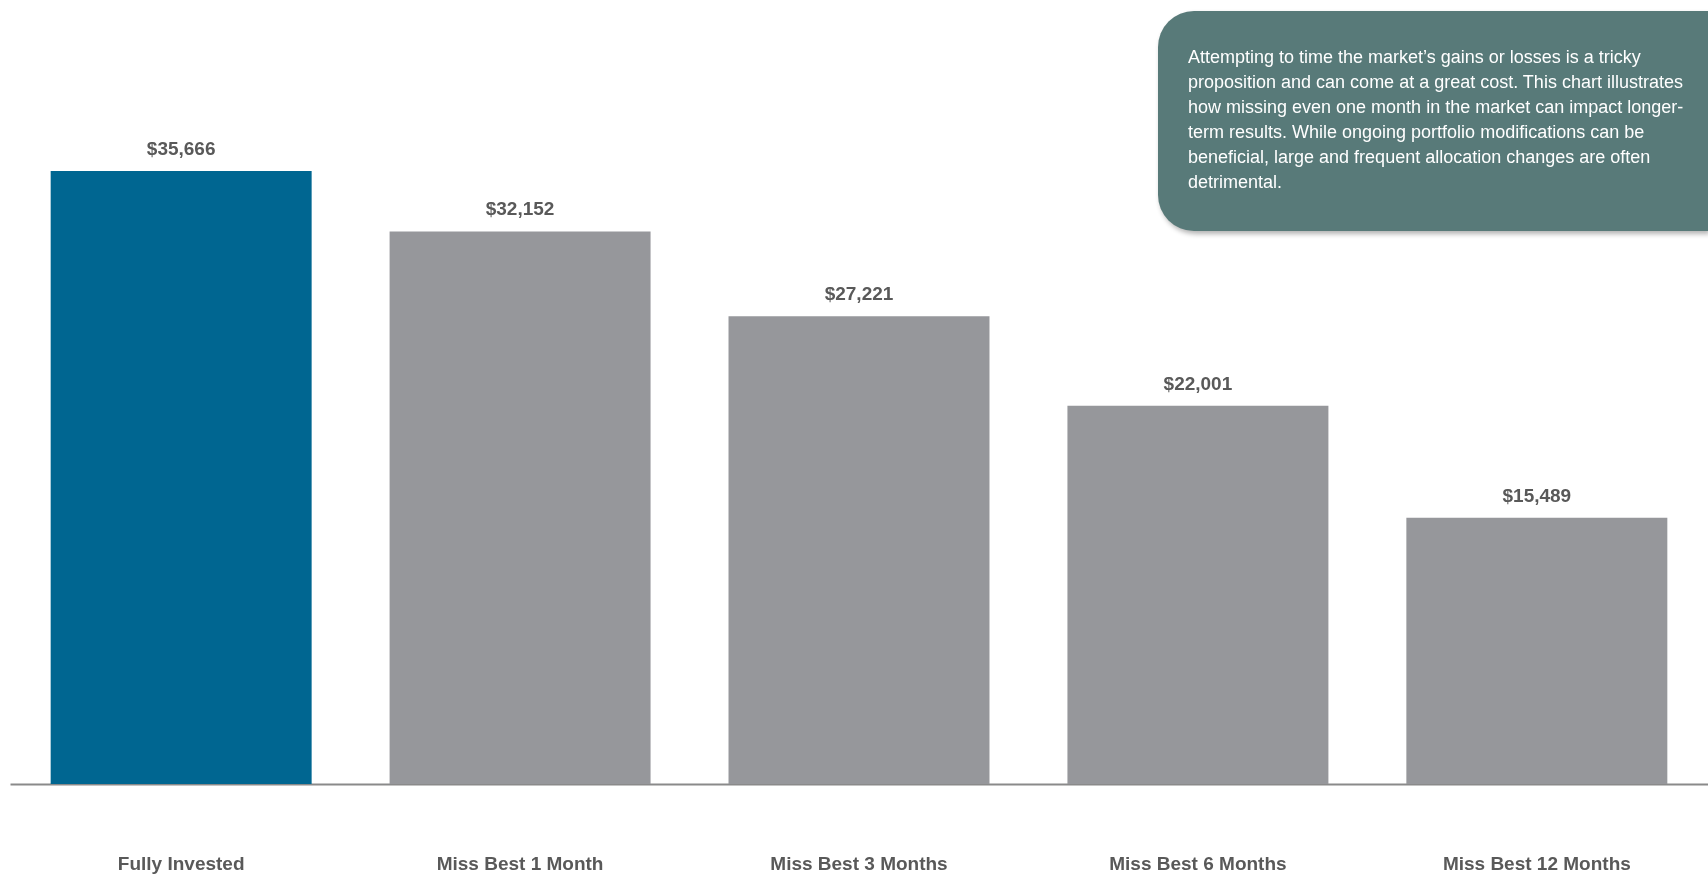 Image resolution: width=1708 pixels, height=894 pixels. I want to click on x-tick-label: Miss Best 12 Months, so click(1536, 863).